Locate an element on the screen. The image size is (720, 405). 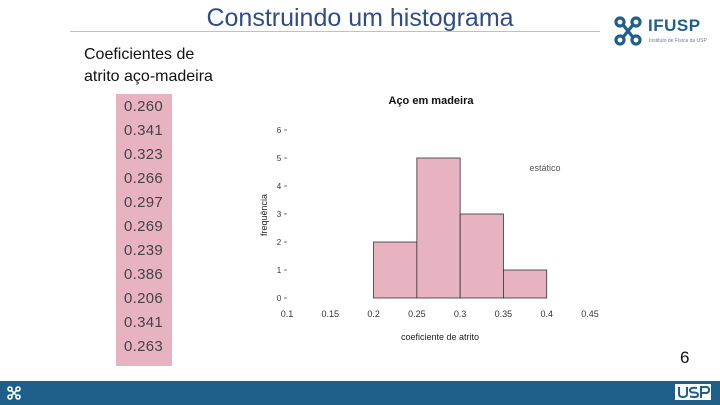
value-item: 0.263 is located at coordinates (144, 346).